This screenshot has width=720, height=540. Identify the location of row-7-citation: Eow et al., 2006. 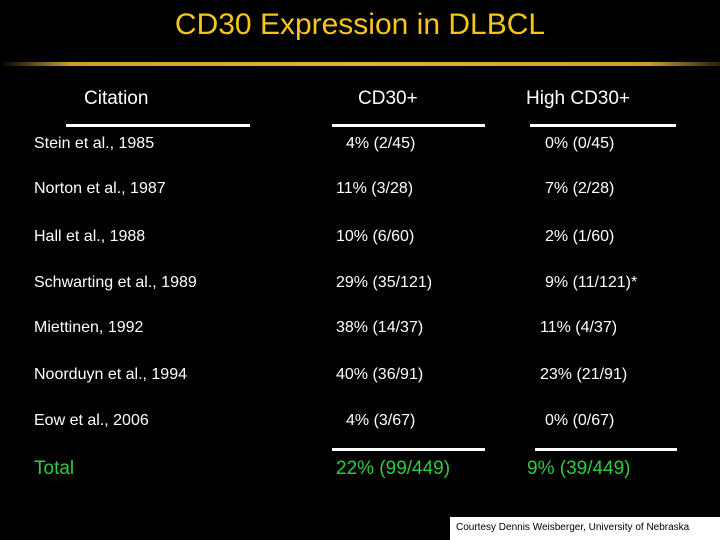
(91, 420).